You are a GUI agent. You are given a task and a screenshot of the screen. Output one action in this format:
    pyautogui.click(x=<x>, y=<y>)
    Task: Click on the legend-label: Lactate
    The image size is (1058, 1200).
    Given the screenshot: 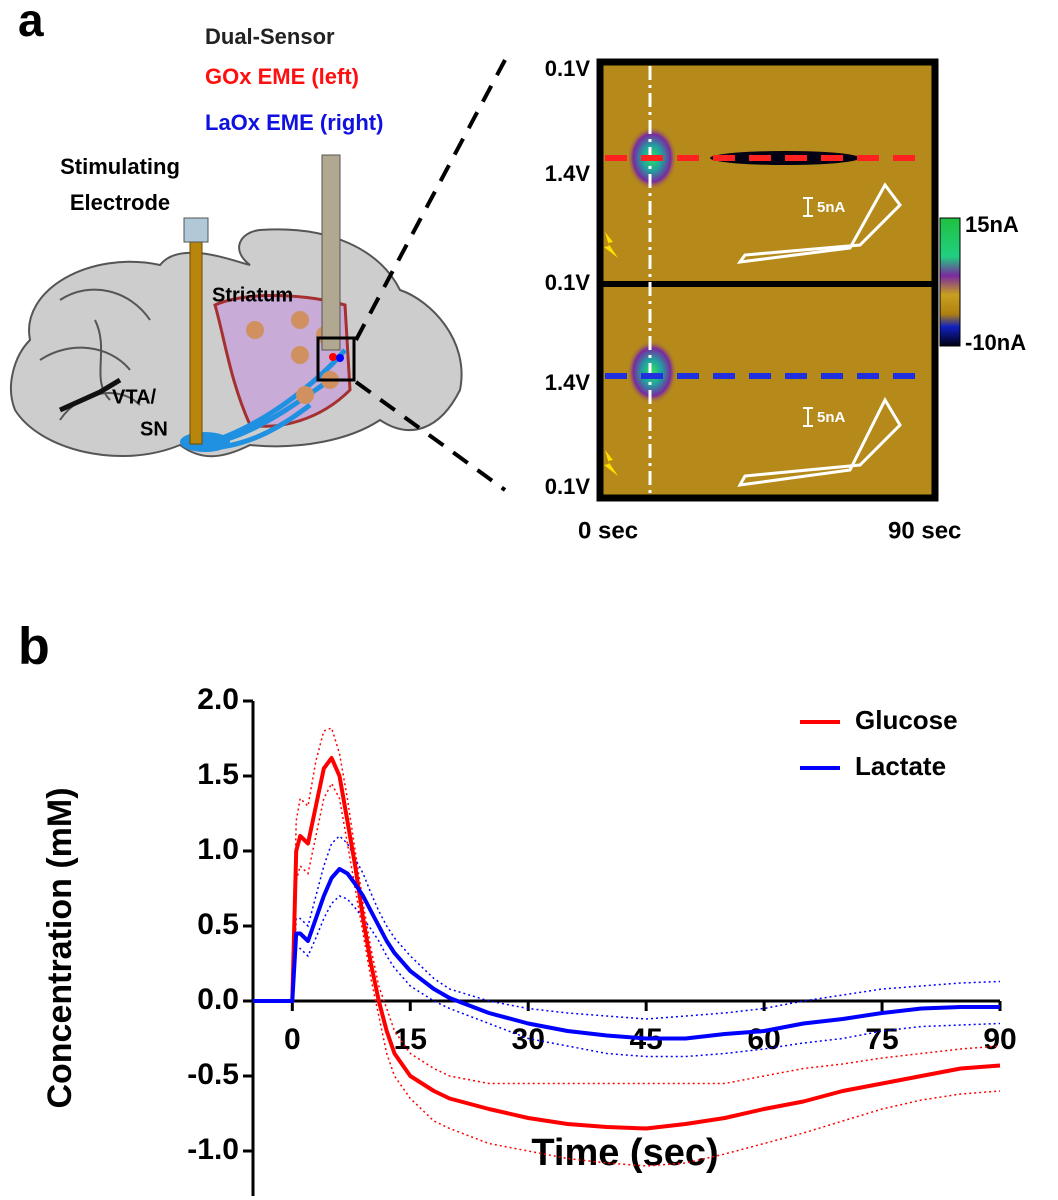 What is the action you would take?
    pyautogui.click(x=900, y=766)
    